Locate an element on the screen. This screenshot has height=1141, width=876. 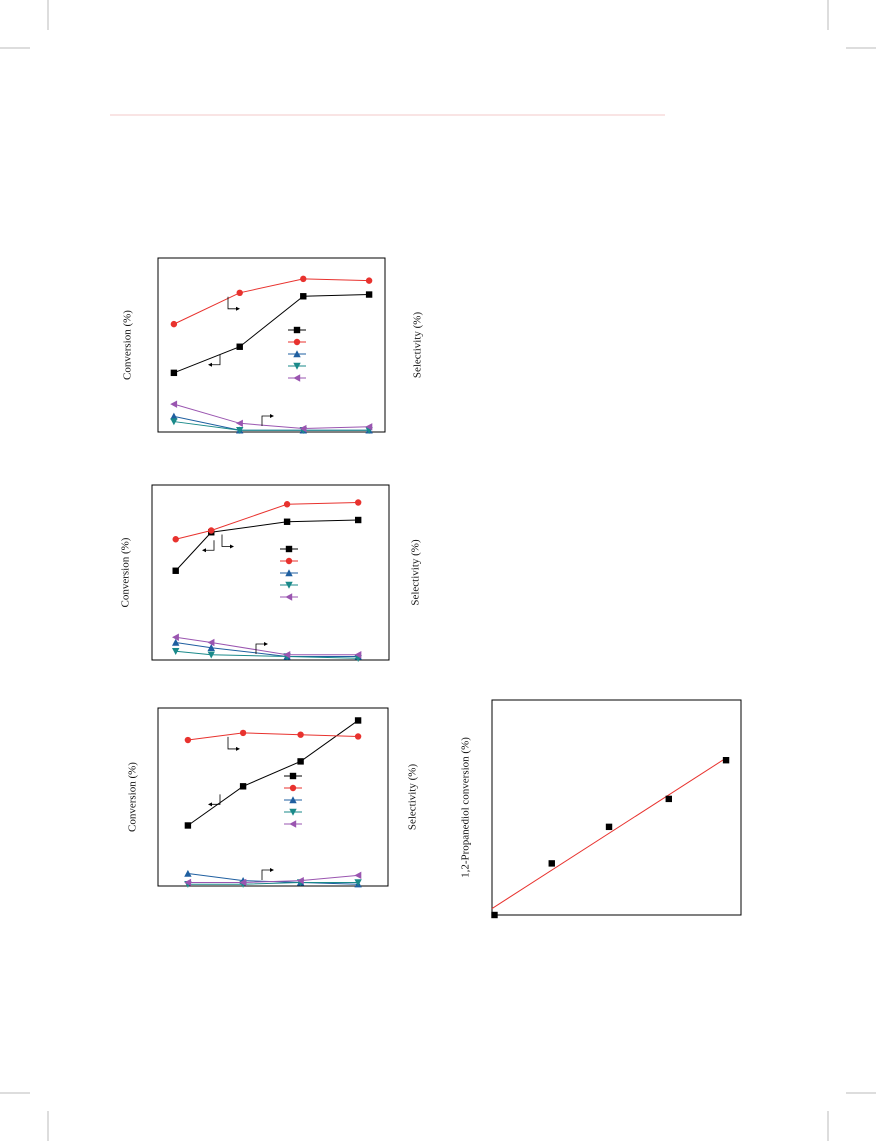
y-axis-label: 1,2-Propanediol conversion (%) is located at coordinates (466, 807).